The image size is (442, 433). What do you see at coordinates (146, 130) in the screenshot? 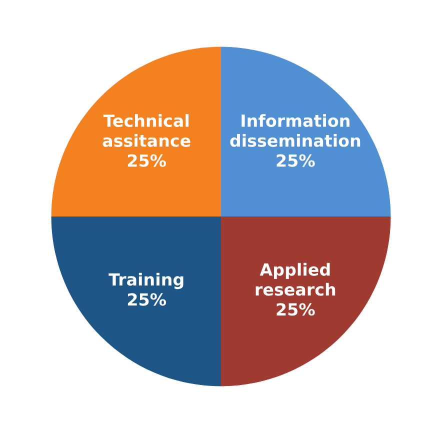
I see `slice-label: Technical assitance` at bounding box center [146, 130].